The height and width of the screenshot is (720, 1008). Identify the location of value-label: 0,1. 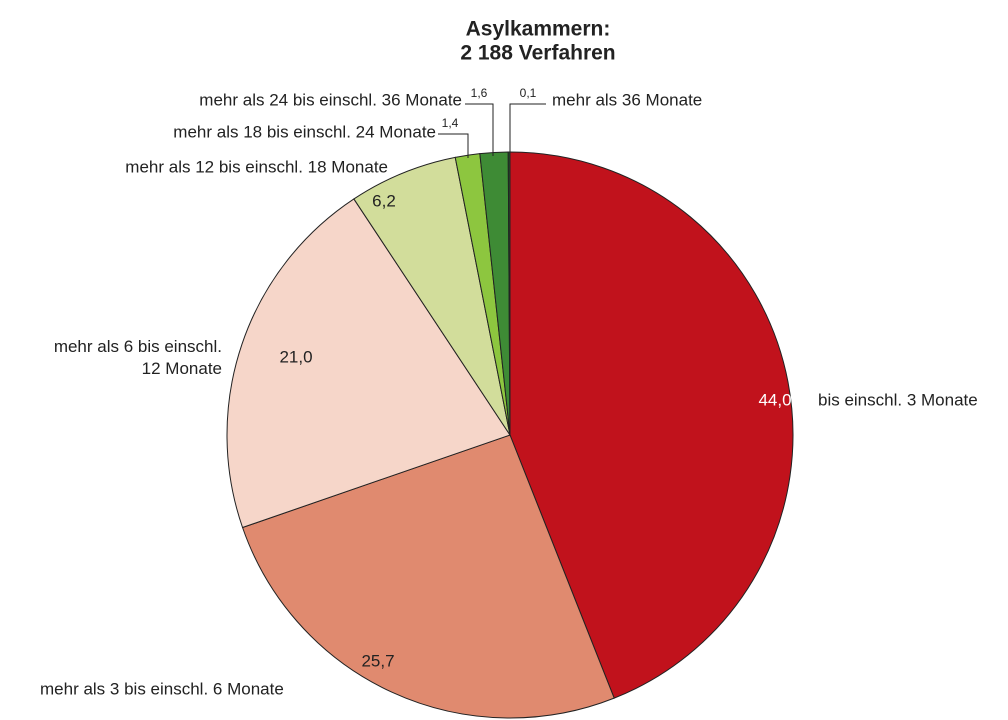
(528, 93).